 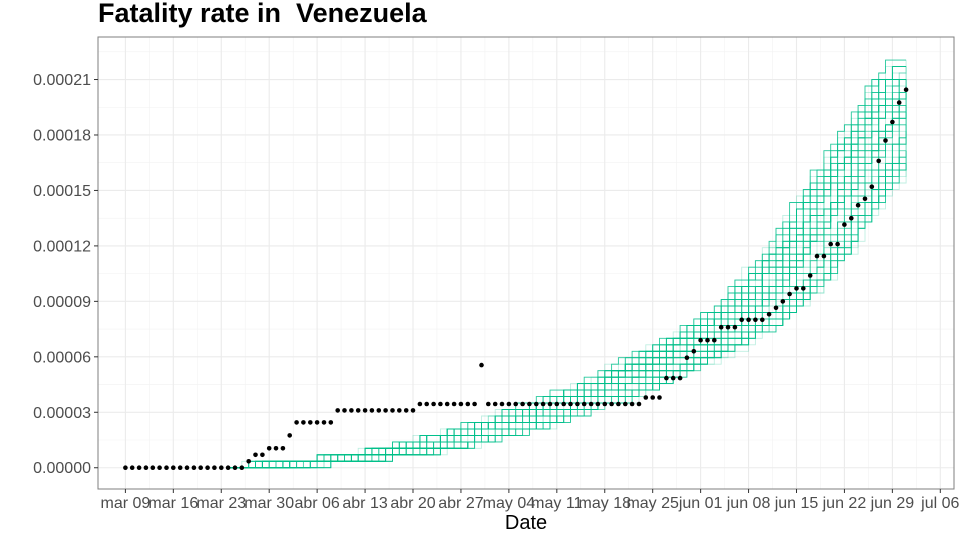 What do you see at coordinates (460, 503) in the screenshot?
I see `x-tick-label: abr 27` at bounding box center [460, 503].